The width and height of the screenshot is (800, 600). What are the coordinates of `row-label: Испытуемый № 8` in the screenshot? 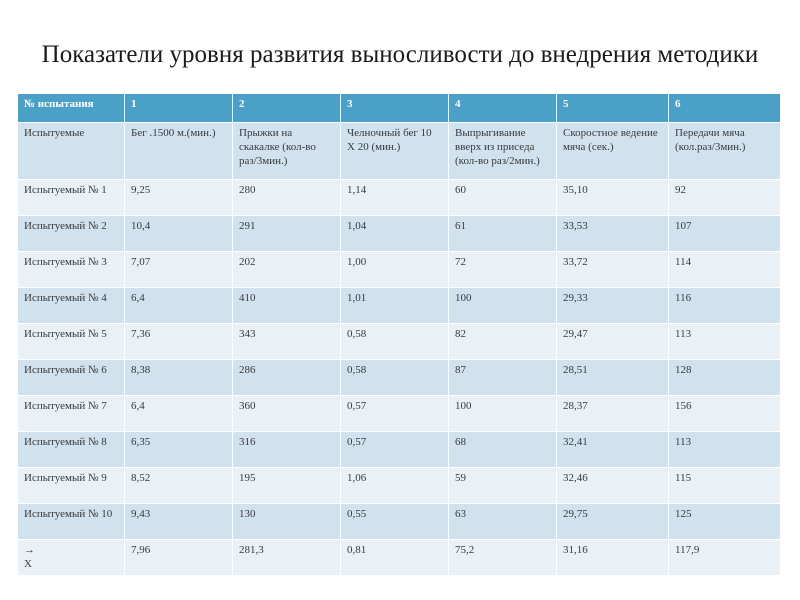 It's located at (71, 449).